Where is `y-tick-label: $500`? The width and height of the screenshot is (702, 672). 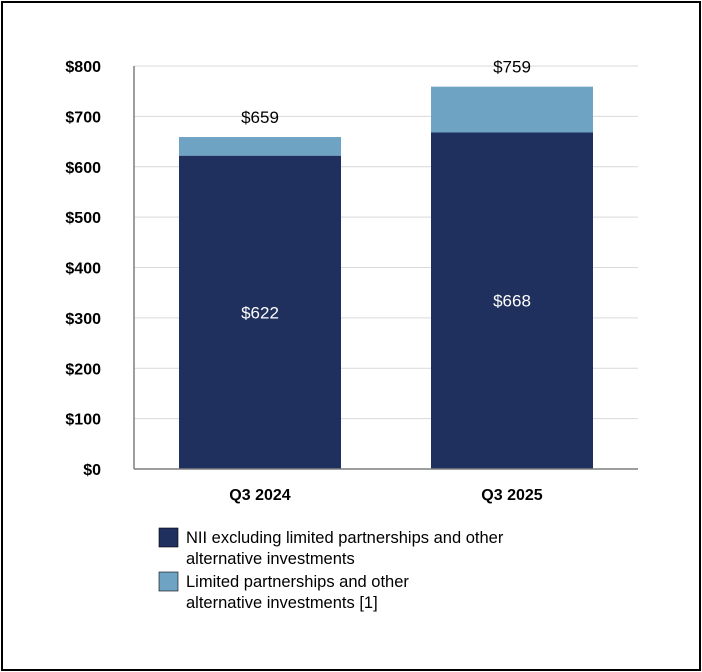
y-tick-label: $500 is located at coordinates (83, 218).